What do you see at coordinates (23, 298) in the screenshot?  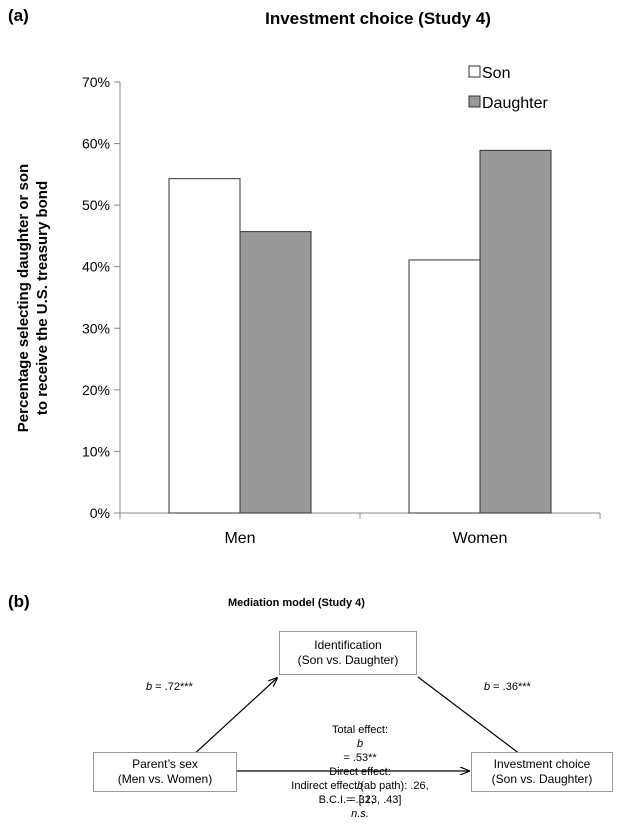 I see `y-axis-label-line1: Percentage selecting daughter or son` at bounding box center [23, 298].